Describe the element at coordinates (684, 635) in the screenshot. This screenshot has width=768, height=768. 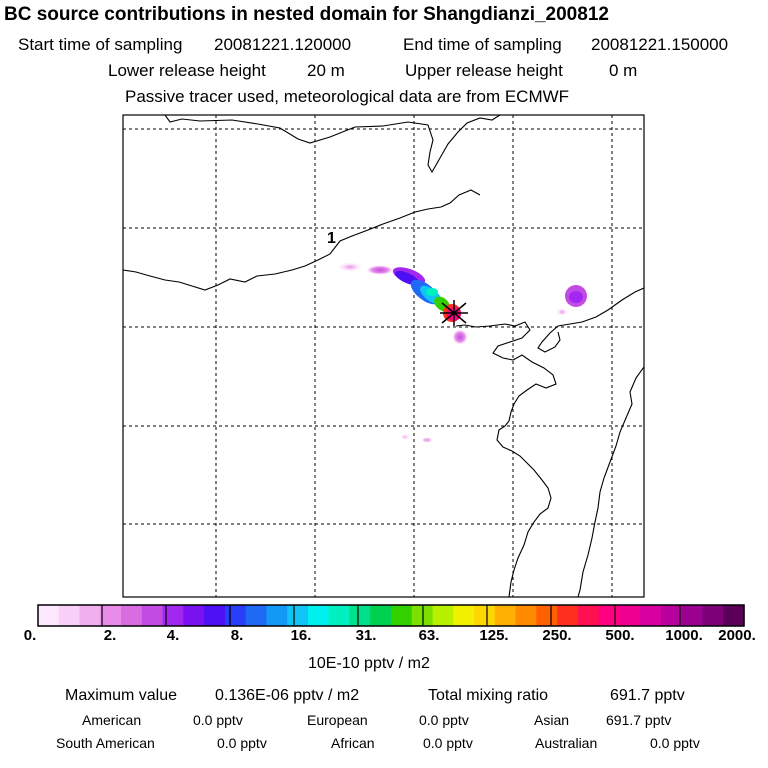
I see `colorbar-tick: 1000.` at that location.